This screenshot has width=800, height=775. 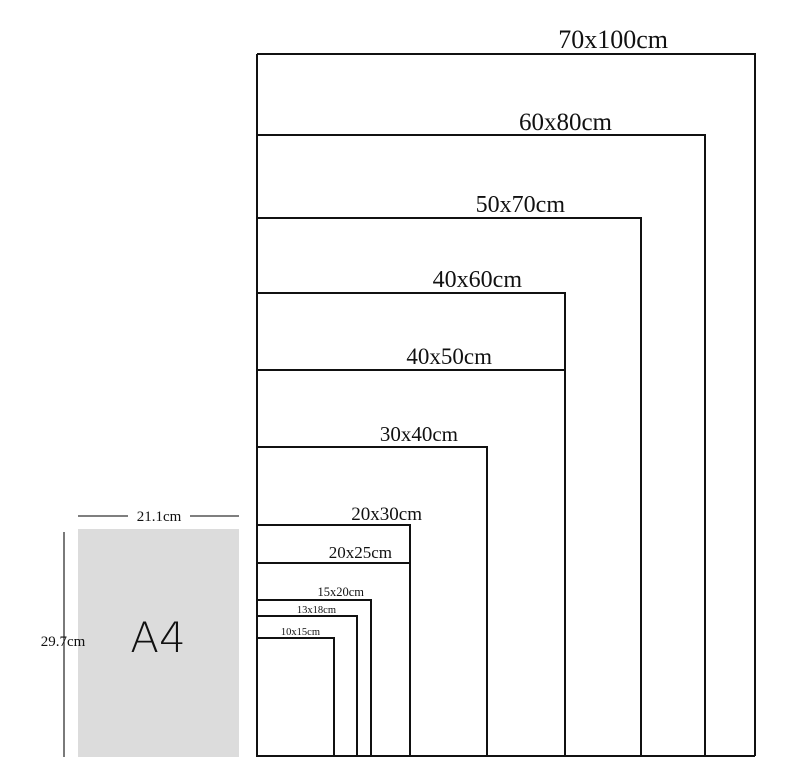 I want to click on size-label: 70x100cm, so click(x=613, y=39).